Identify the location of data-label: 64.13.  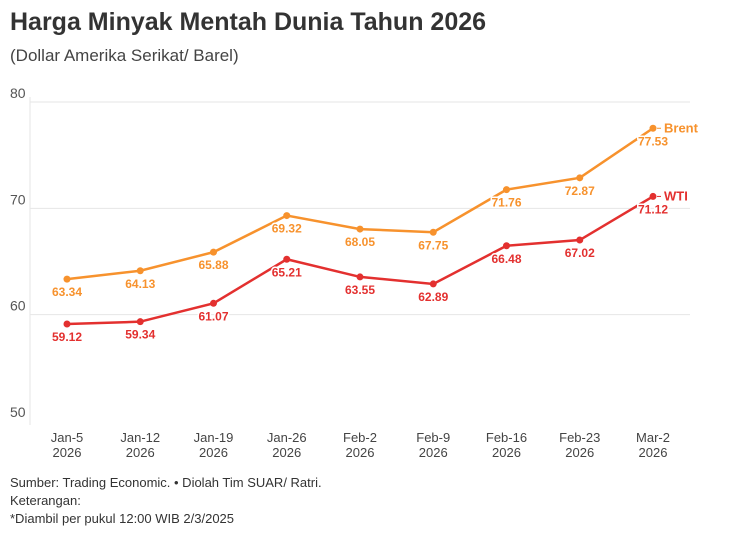
(140, 284).